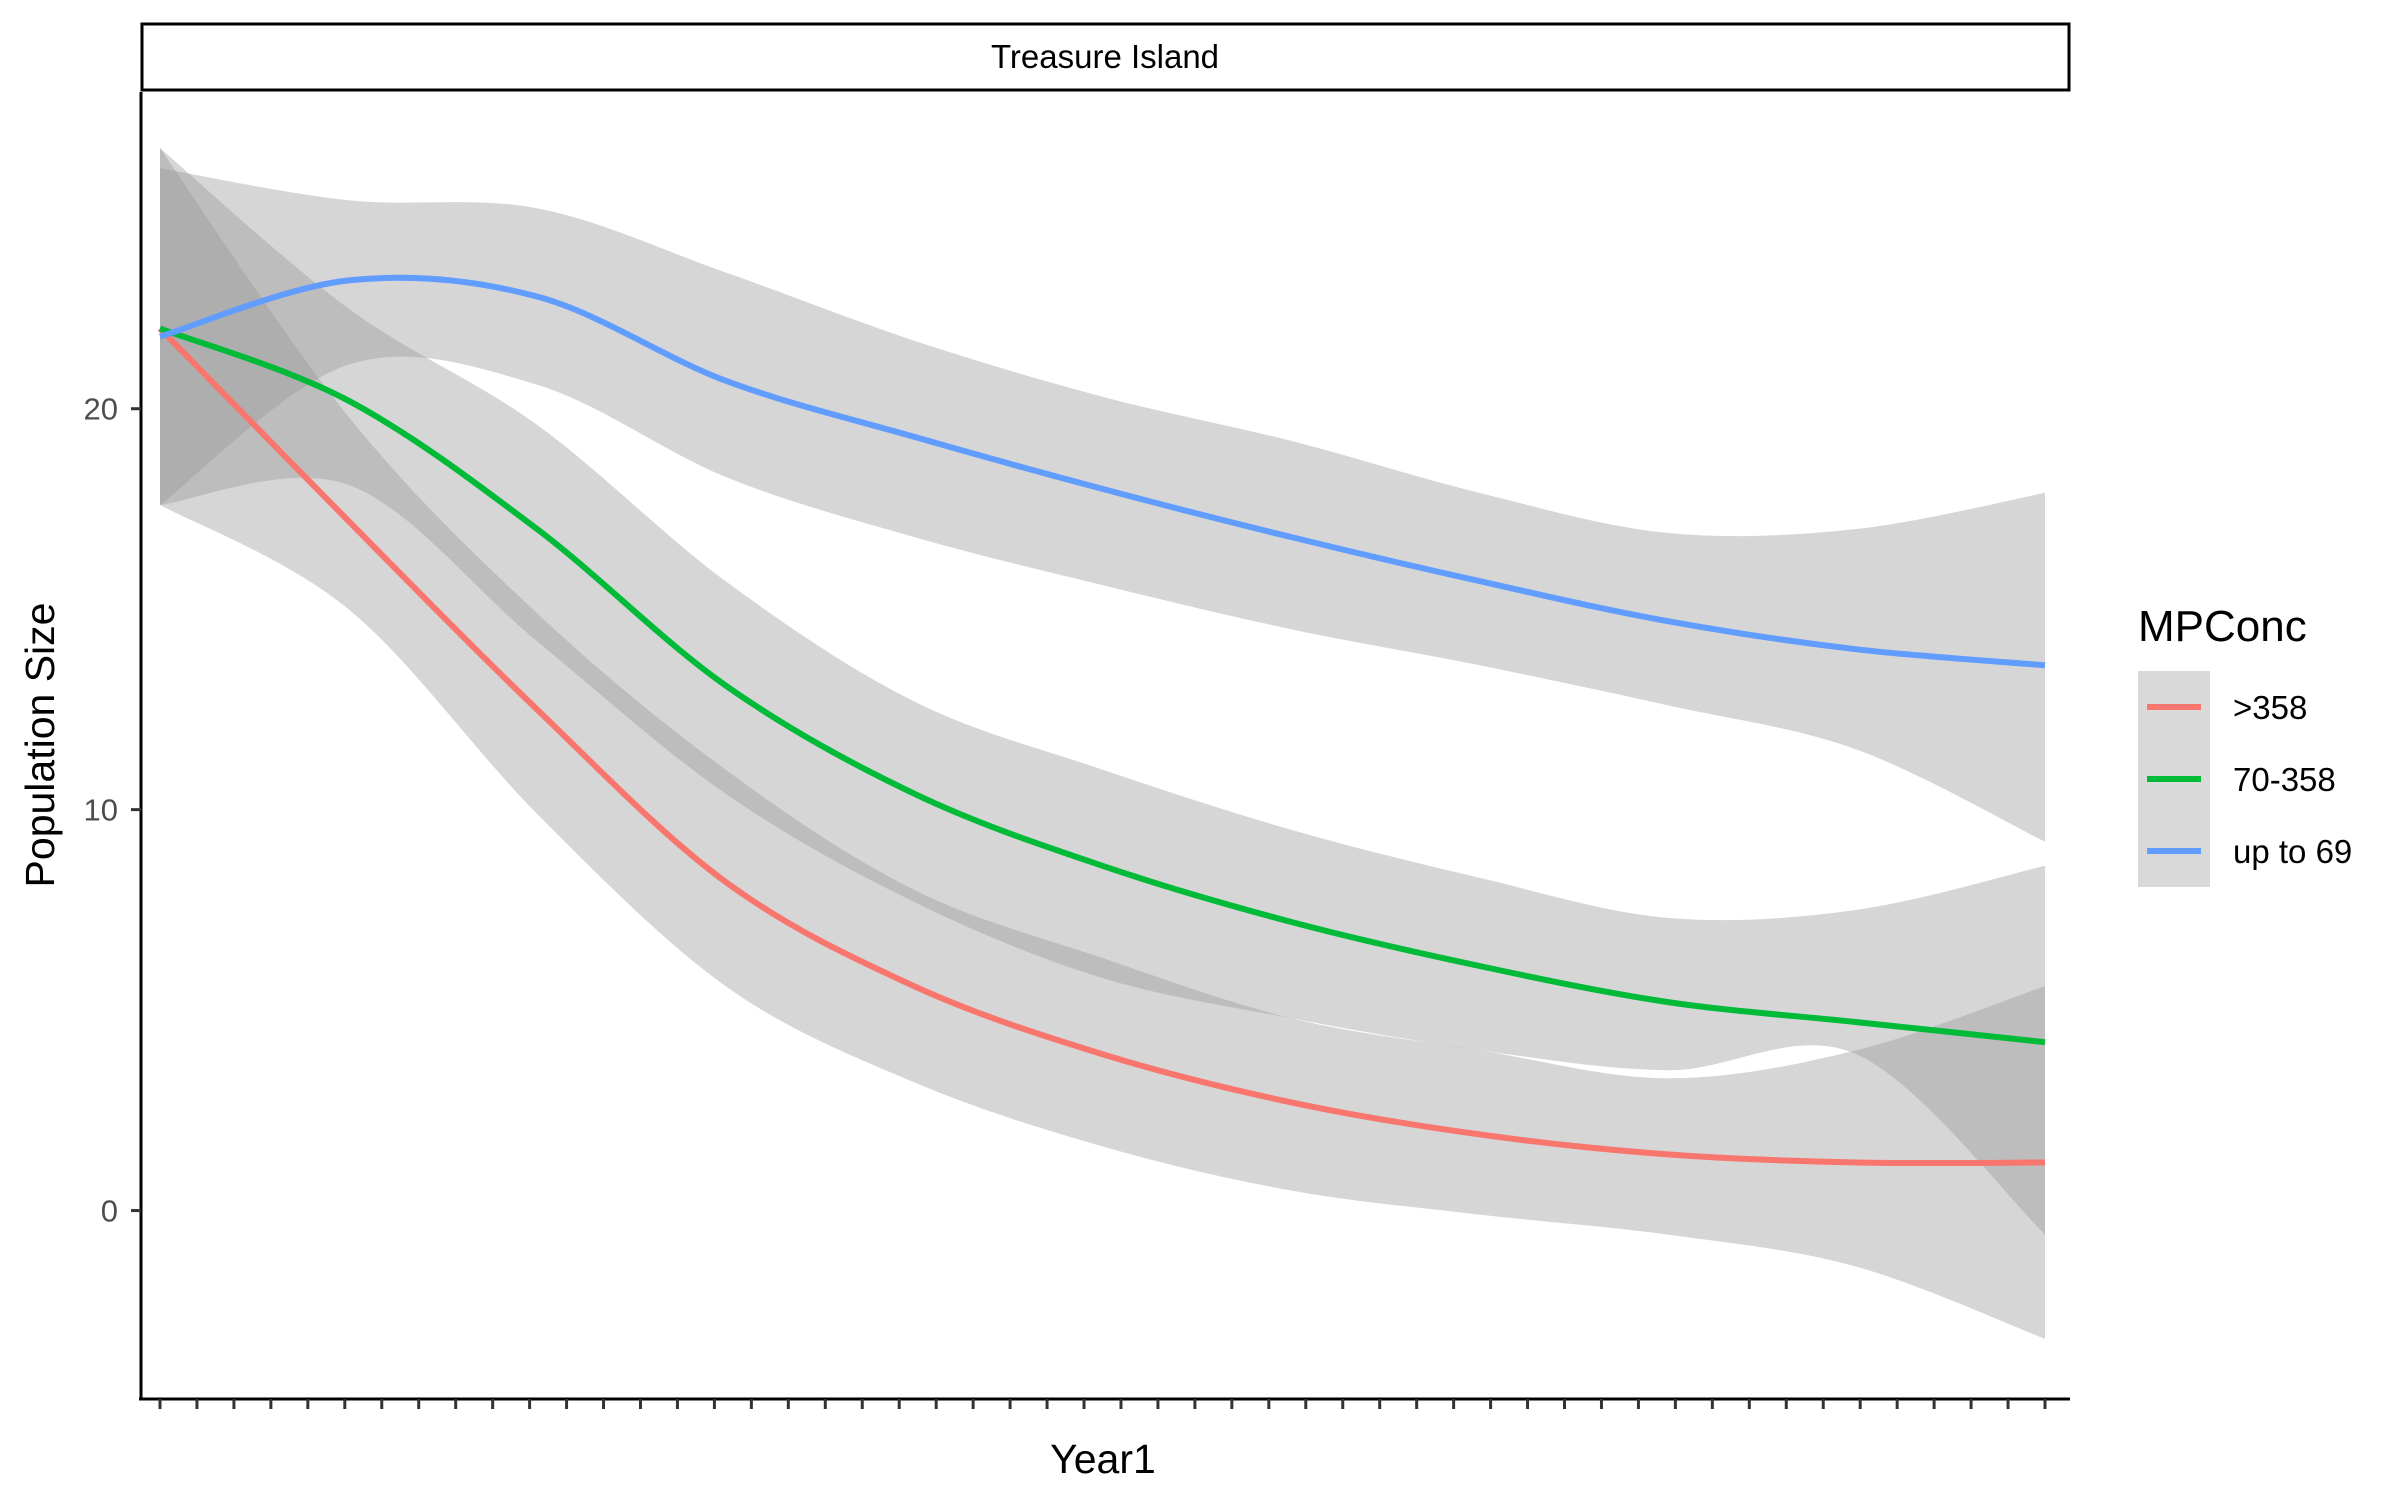 This screenshot has width=2400, height=1500. Describe the element at coordinates (40, 745) in the screenshot. I see `y-axis-label: Population Size` at that location.